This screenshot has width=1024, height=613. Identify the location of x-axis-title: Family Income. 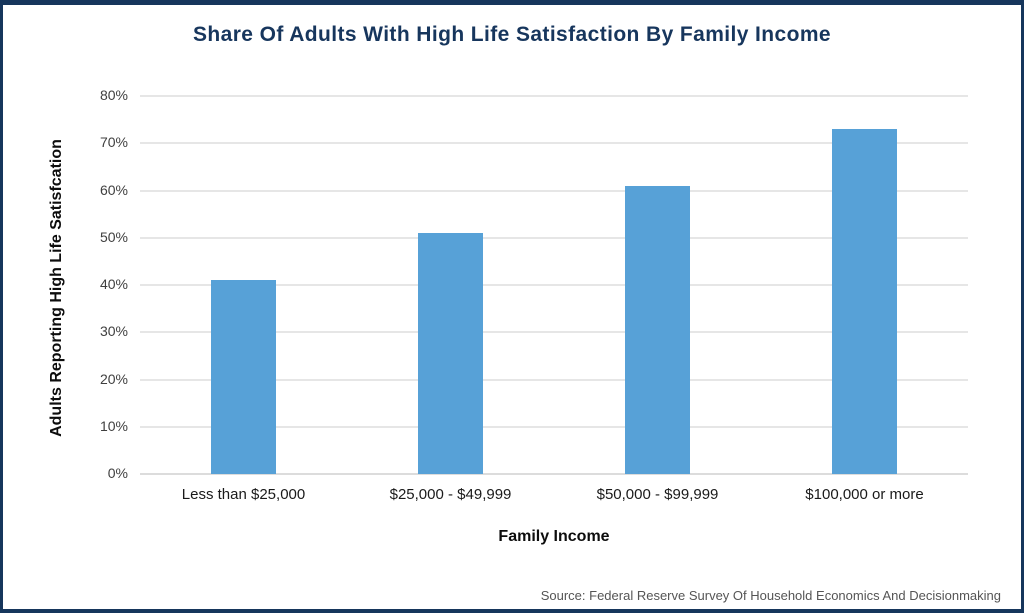
(554, 536).